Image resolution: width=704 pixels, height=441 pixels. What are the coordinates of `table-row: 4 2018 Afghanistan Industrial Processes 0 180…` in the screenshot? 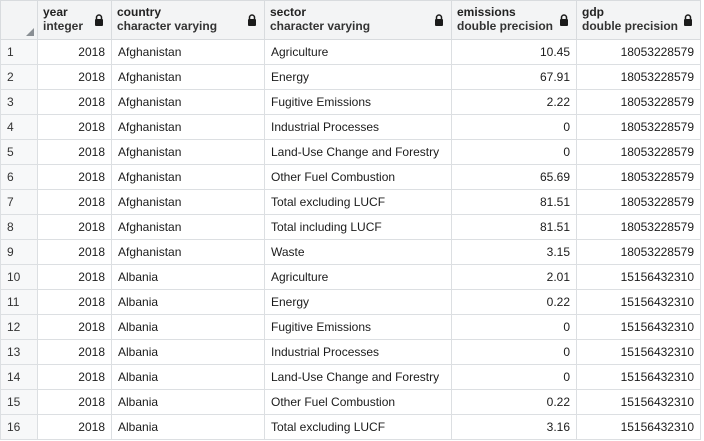 It's located at (350, 127).